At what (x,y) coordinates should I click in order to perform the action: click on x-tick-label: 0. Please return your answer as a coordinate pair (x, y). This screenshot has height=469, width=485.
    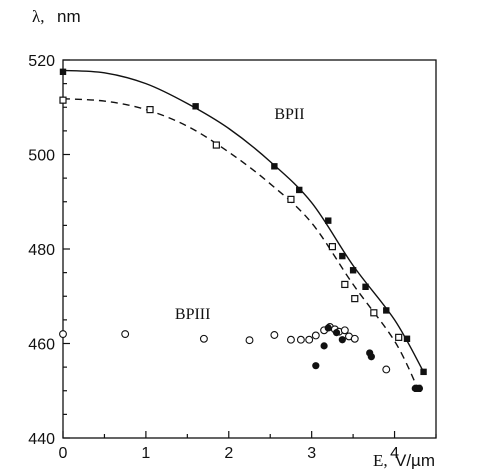
    Looking at the image, I should click on (63, 453).